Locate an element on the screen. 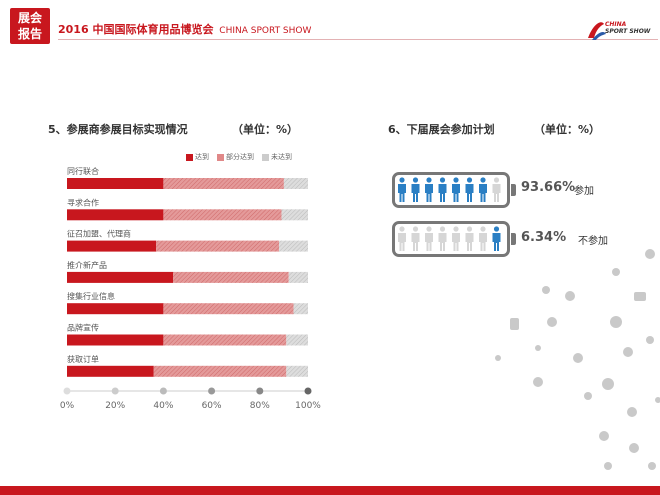 This screenshot has width=660, height=495. sport-show-logo-icon is located at coordinates (597, 31).